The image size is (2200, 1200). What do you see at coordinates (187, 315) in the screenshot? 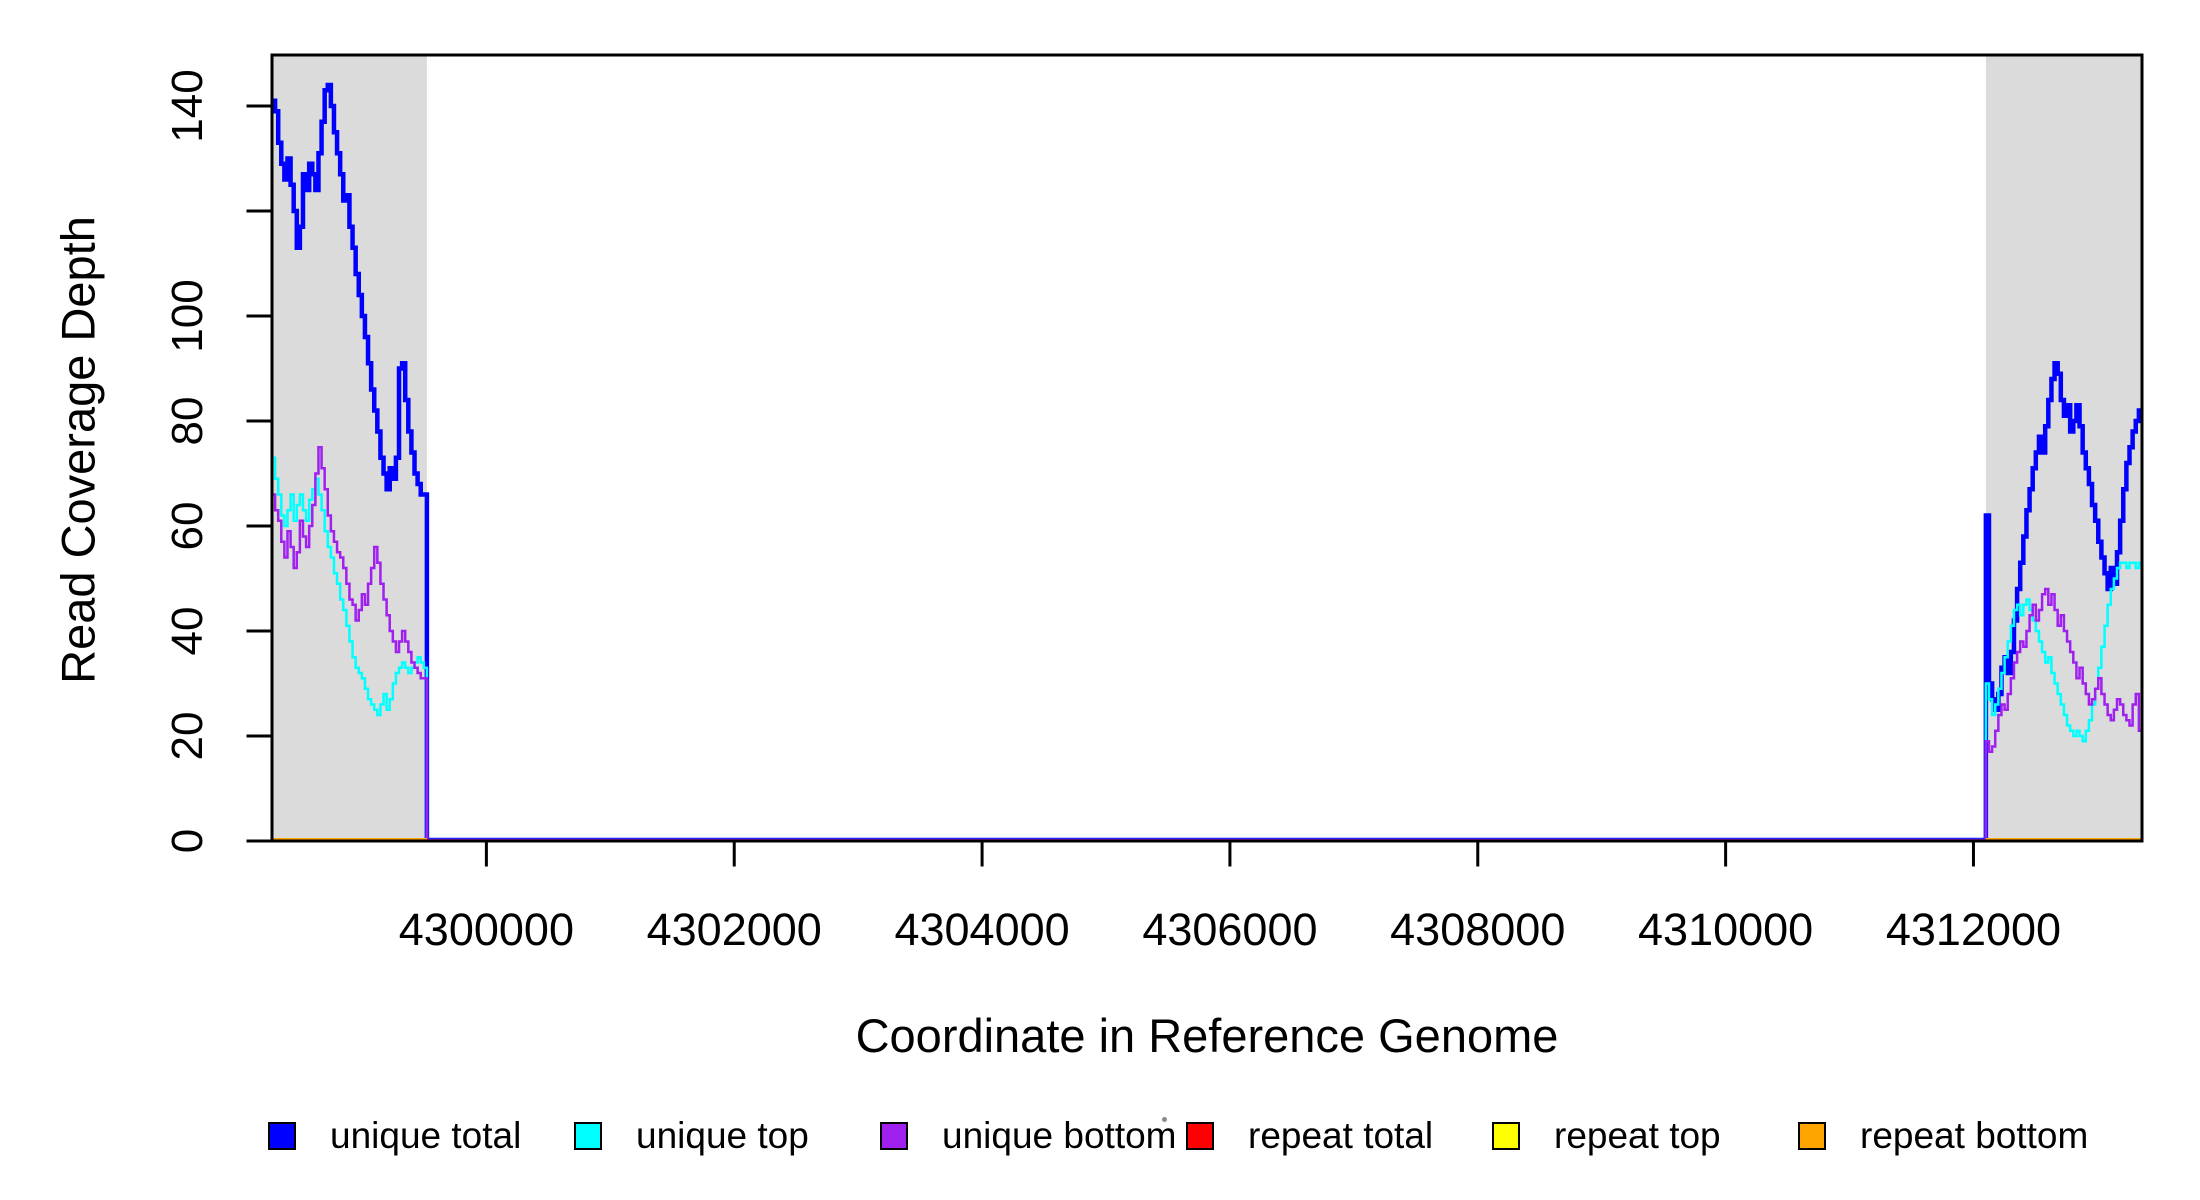
I see `y-tick-label: 100` at bounding box center [187, 315].